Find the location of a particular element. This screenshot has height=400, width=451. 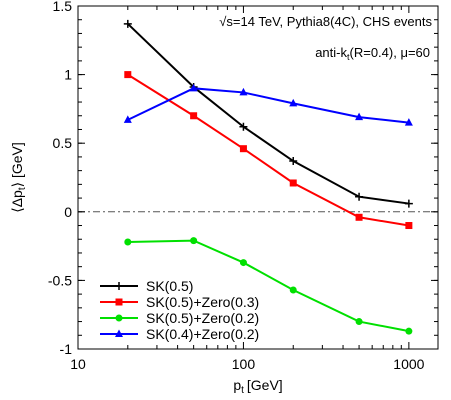

x-tick-label: 1000 is located at coordinates (408, 364).